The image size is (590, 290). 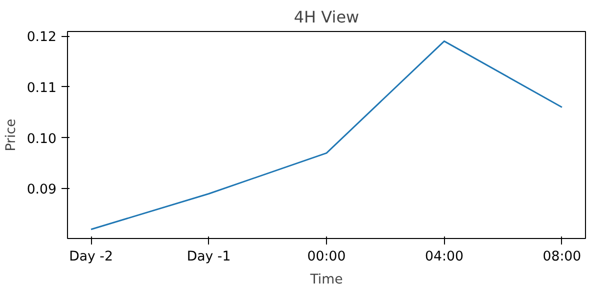 I want to click on x-tick-label: 04:00, so click(x=444, y=257).